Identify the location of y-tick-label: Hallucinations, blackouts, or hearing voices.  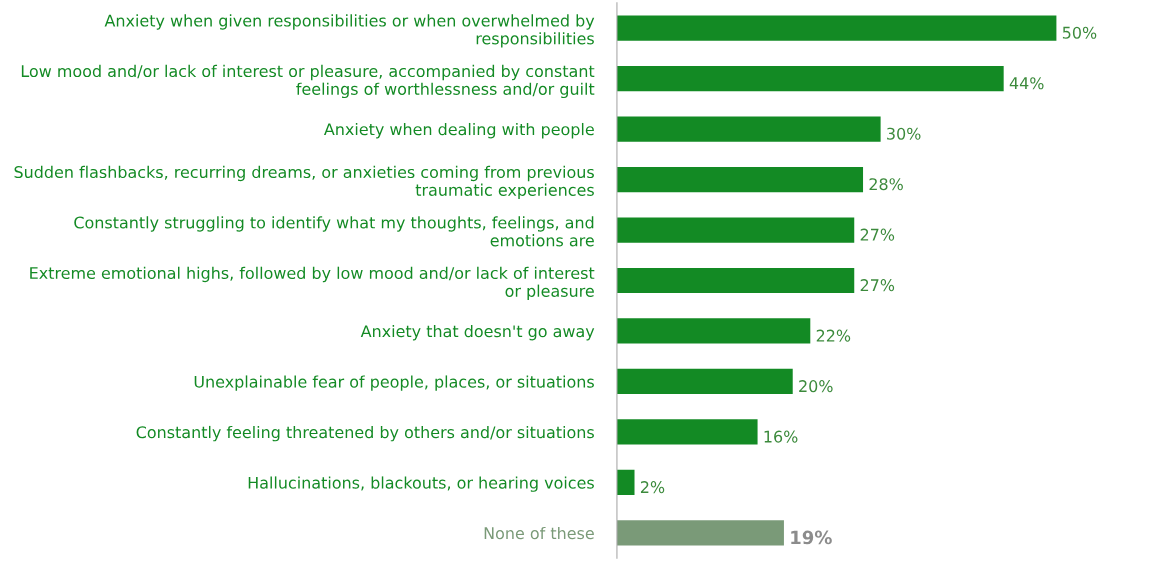
(421, 484).